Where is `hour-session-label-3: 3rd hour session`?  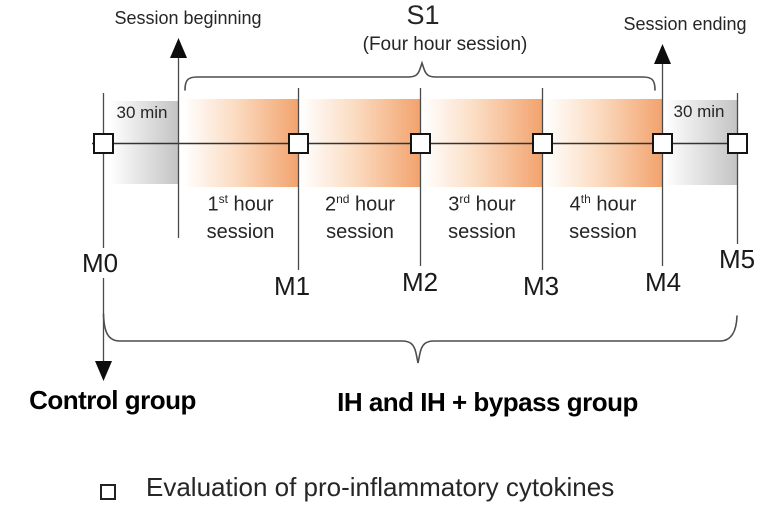
hour-session-label-3: 3rd hour session is located at coordinates (482, 216).